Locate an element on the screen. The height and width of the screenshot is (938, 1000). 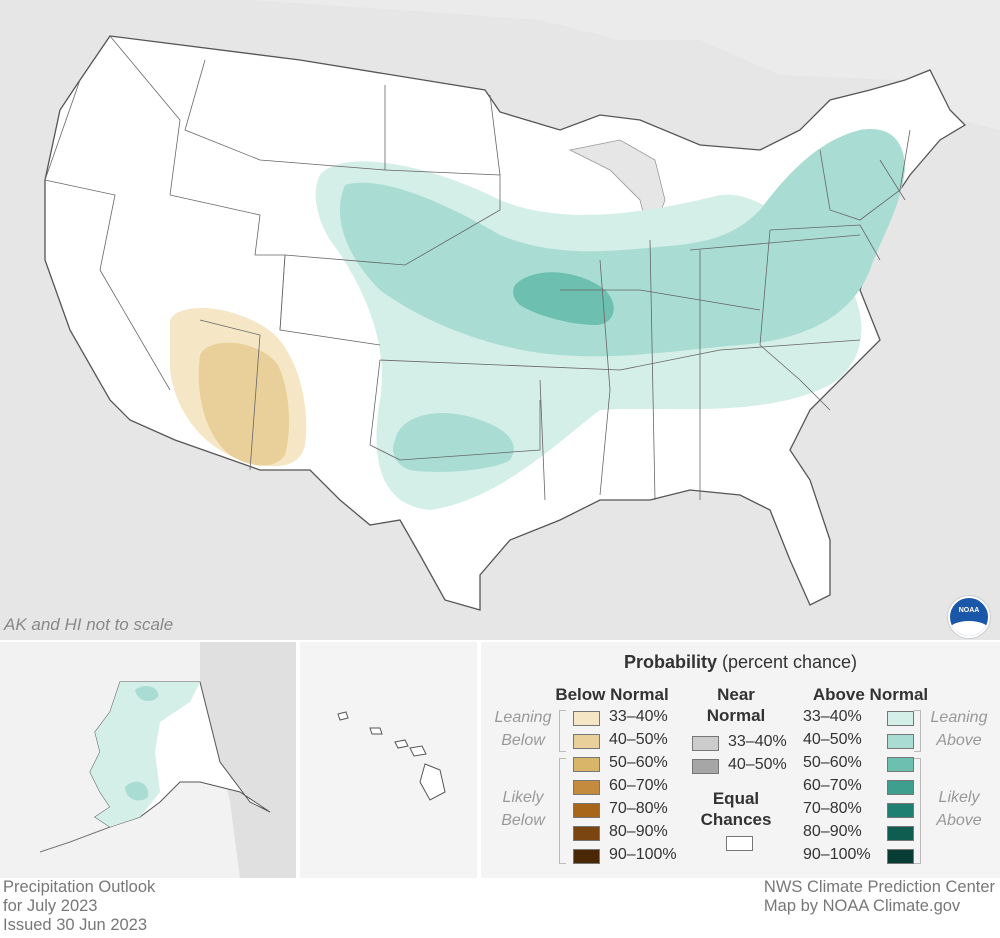
near-label-1: 40–50% is located at coordinates (757, 764).